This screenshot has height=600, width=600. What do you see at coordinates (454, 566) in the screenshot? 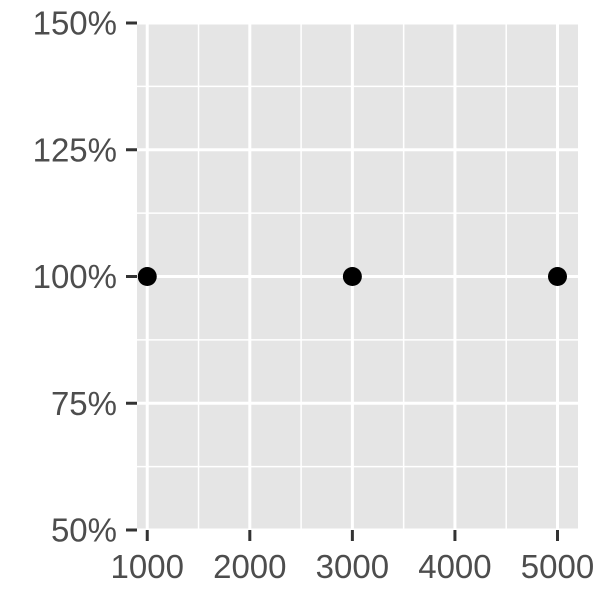
I see `x-tick-label: 4000` at bounding box center [454, 566].